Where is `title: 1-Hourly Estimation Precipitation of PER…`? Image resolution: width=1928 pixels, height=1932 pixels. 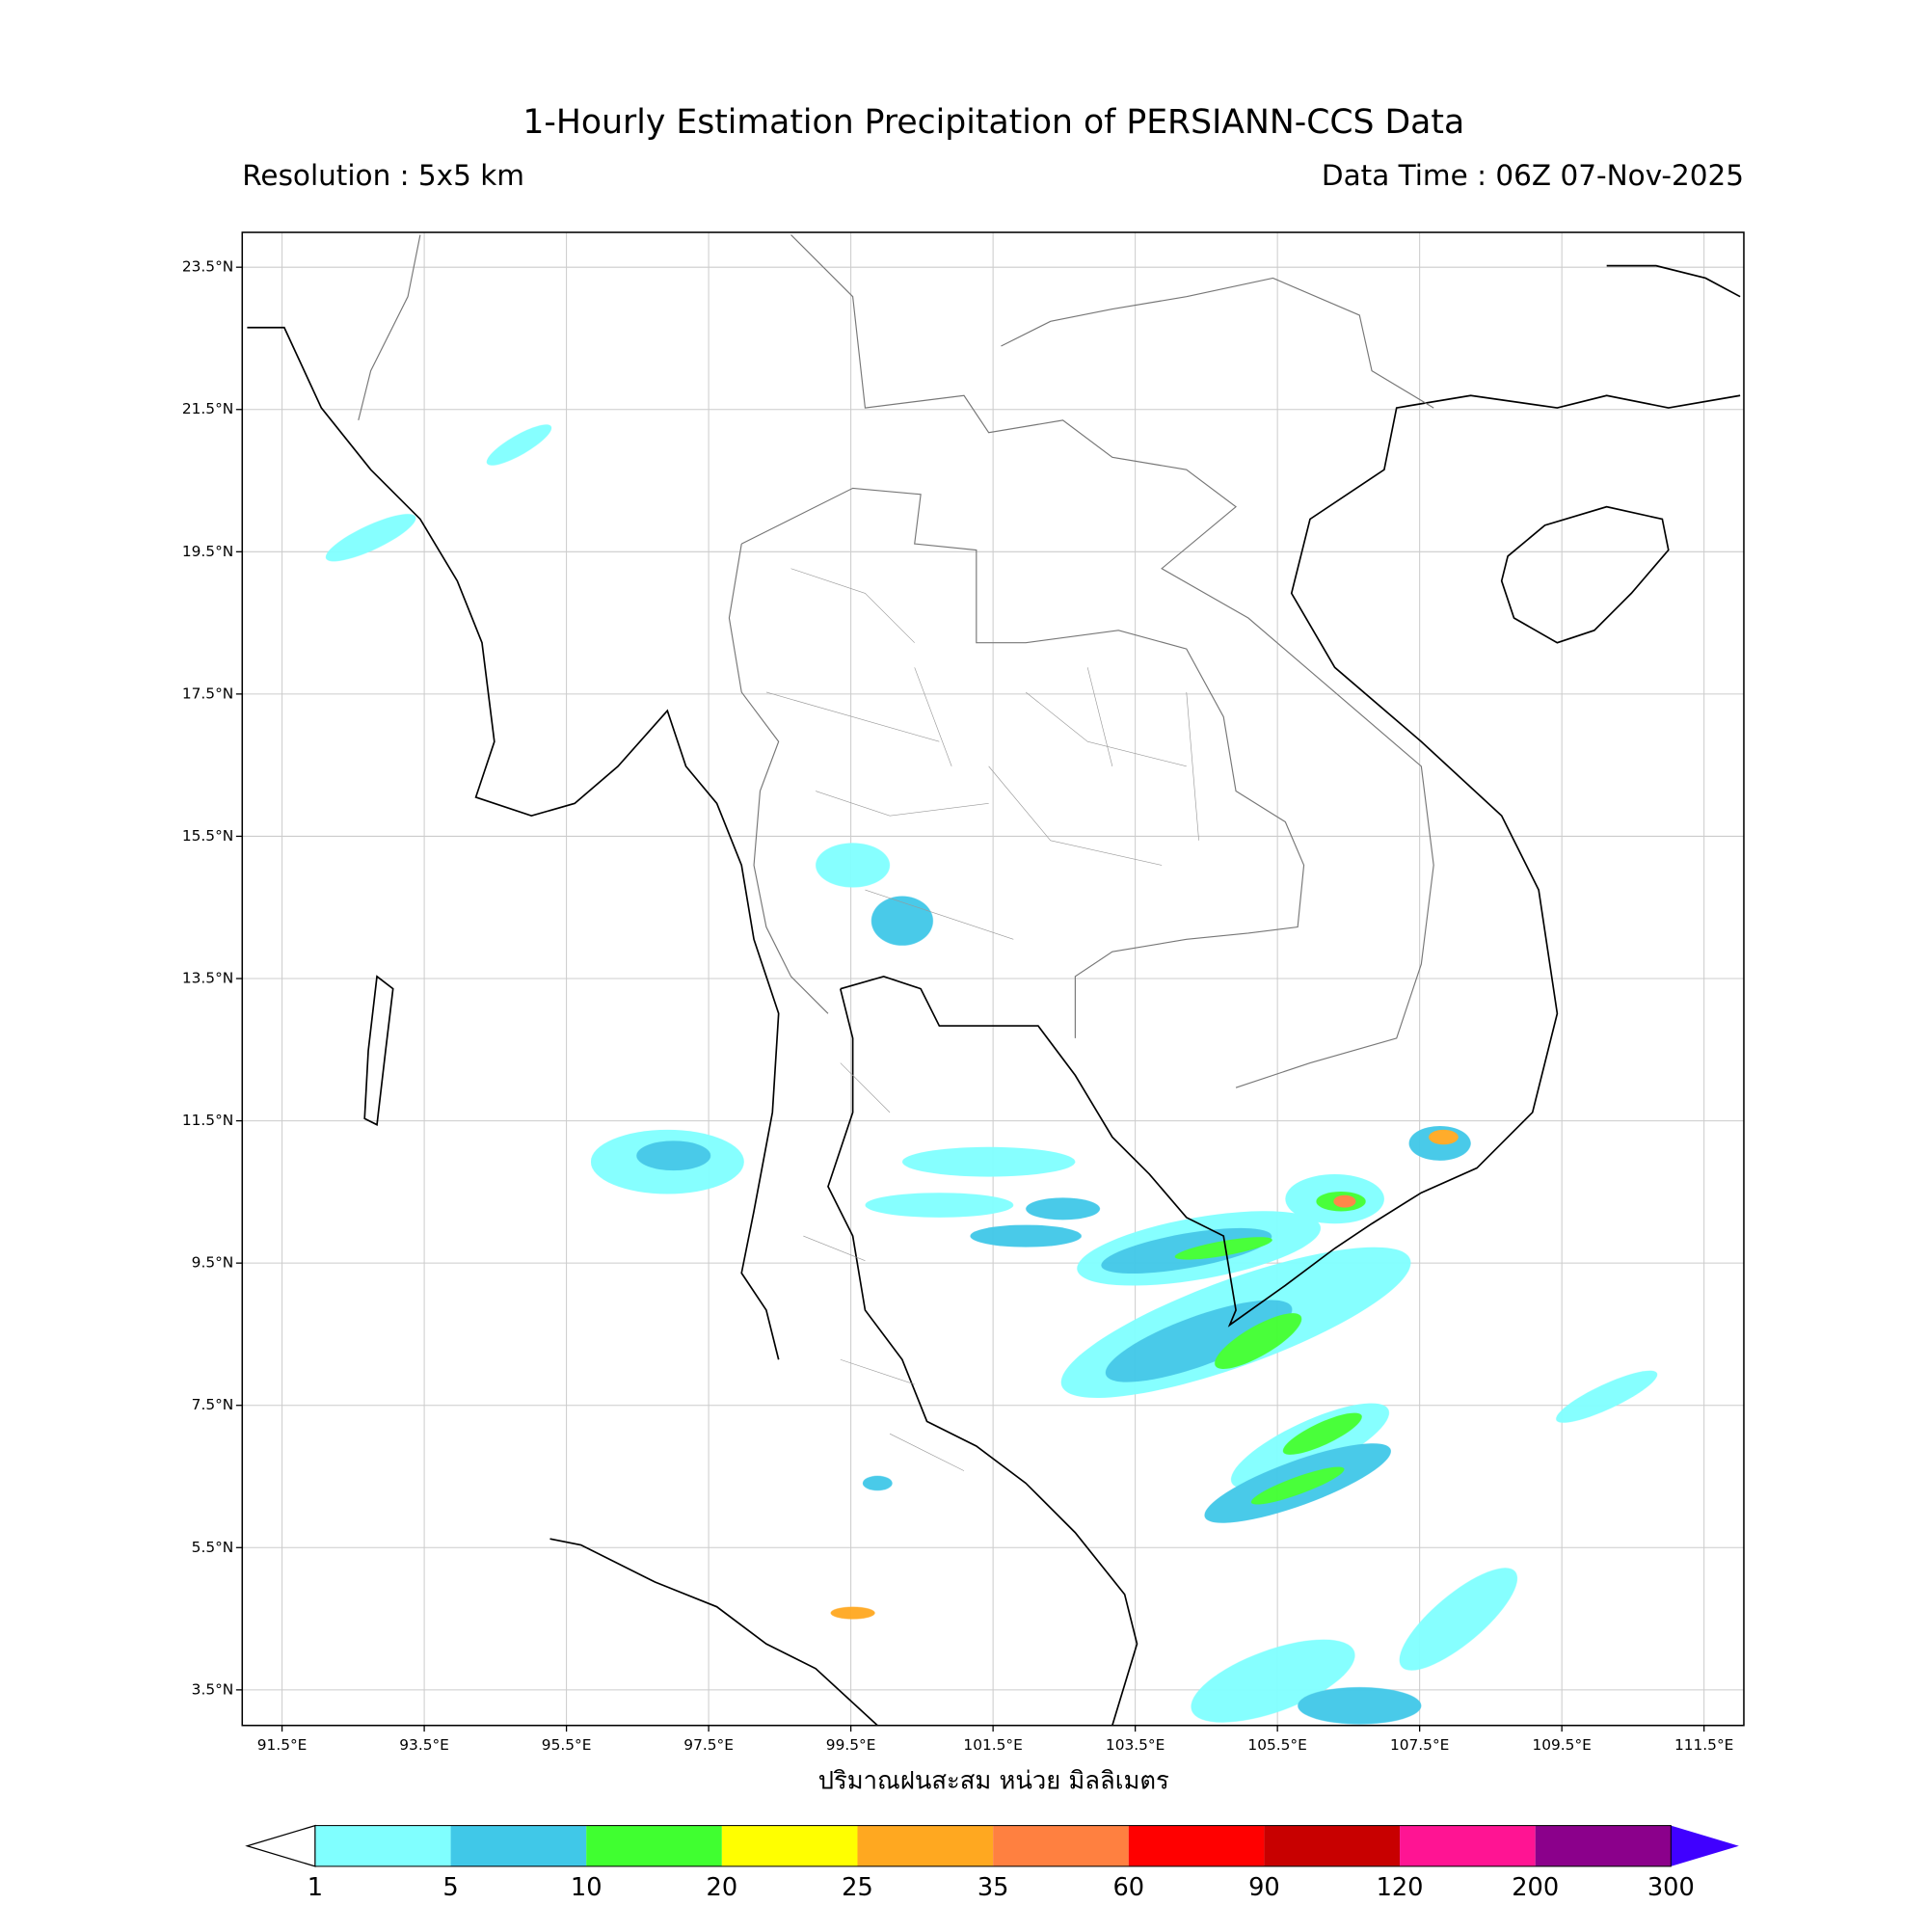
title: 1-Hourly Estimation Precipitation of PER… is located at coordinates (993, 123).